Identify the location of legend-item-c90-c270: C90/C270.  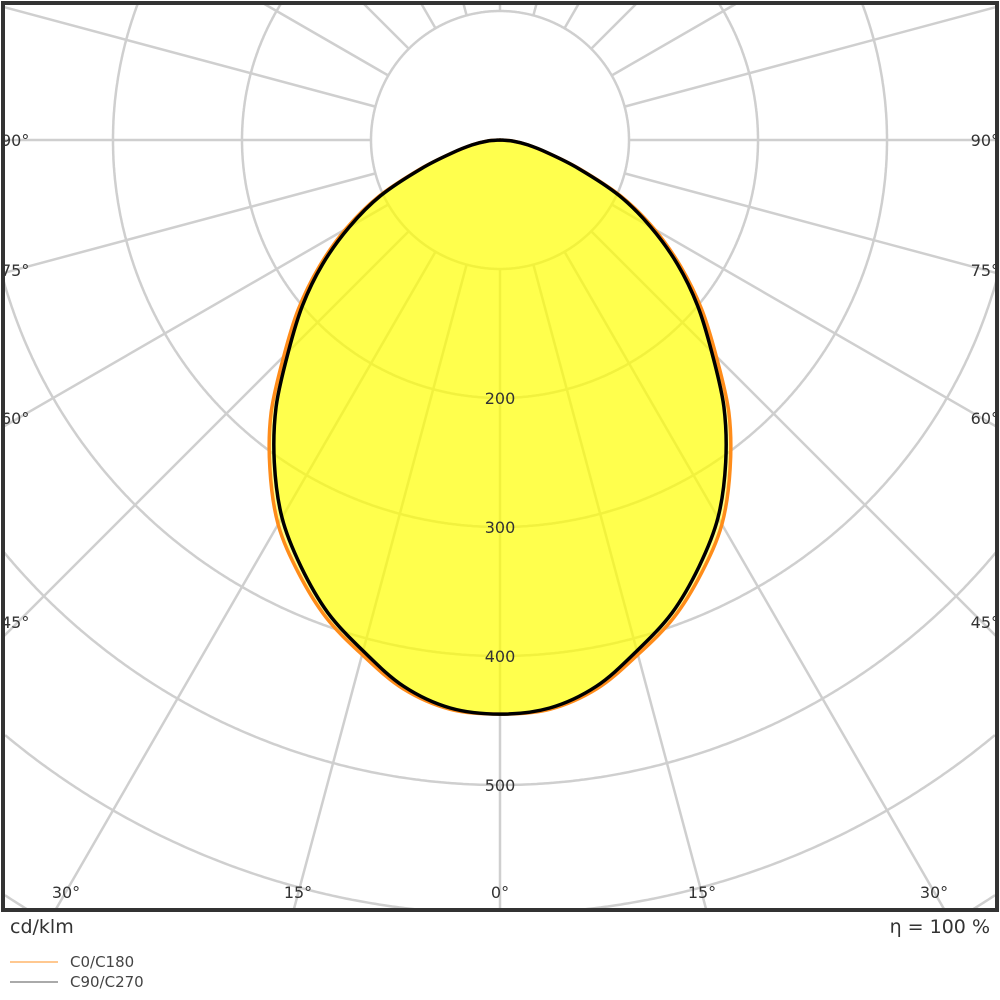
(77, 982).